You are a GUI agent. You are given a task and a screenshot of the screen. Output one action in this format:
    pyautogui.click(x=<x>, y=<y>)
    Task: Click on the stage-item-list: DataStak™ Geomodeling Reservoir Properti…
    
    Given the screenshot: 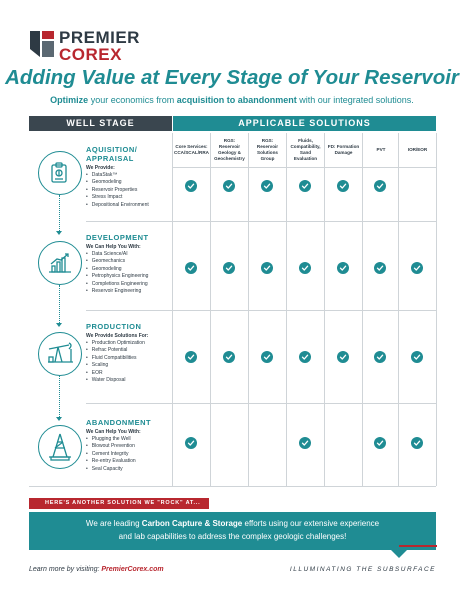 What is the action you would take?
    pyautogui.click(x=117, y=190)
    